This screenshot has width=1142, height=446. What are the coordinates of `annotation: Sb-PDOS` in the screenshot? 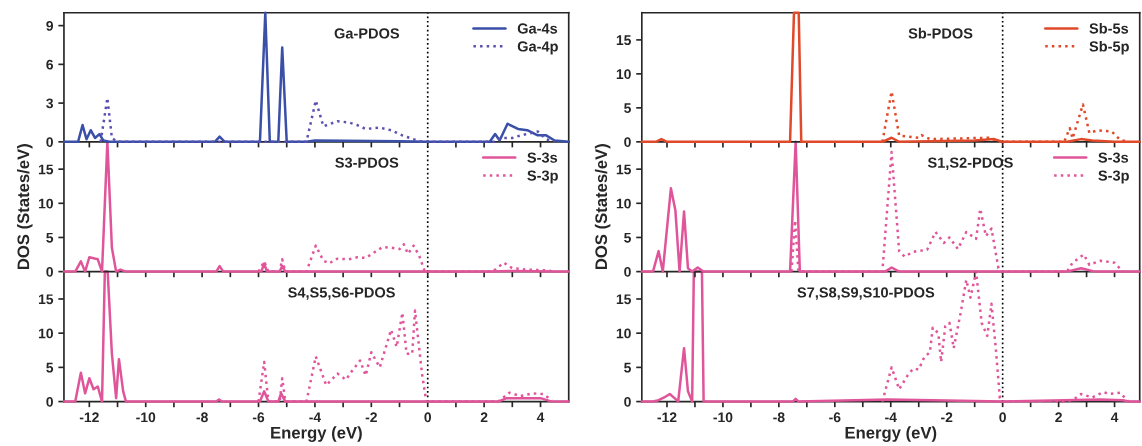 It's located at (940, 33).